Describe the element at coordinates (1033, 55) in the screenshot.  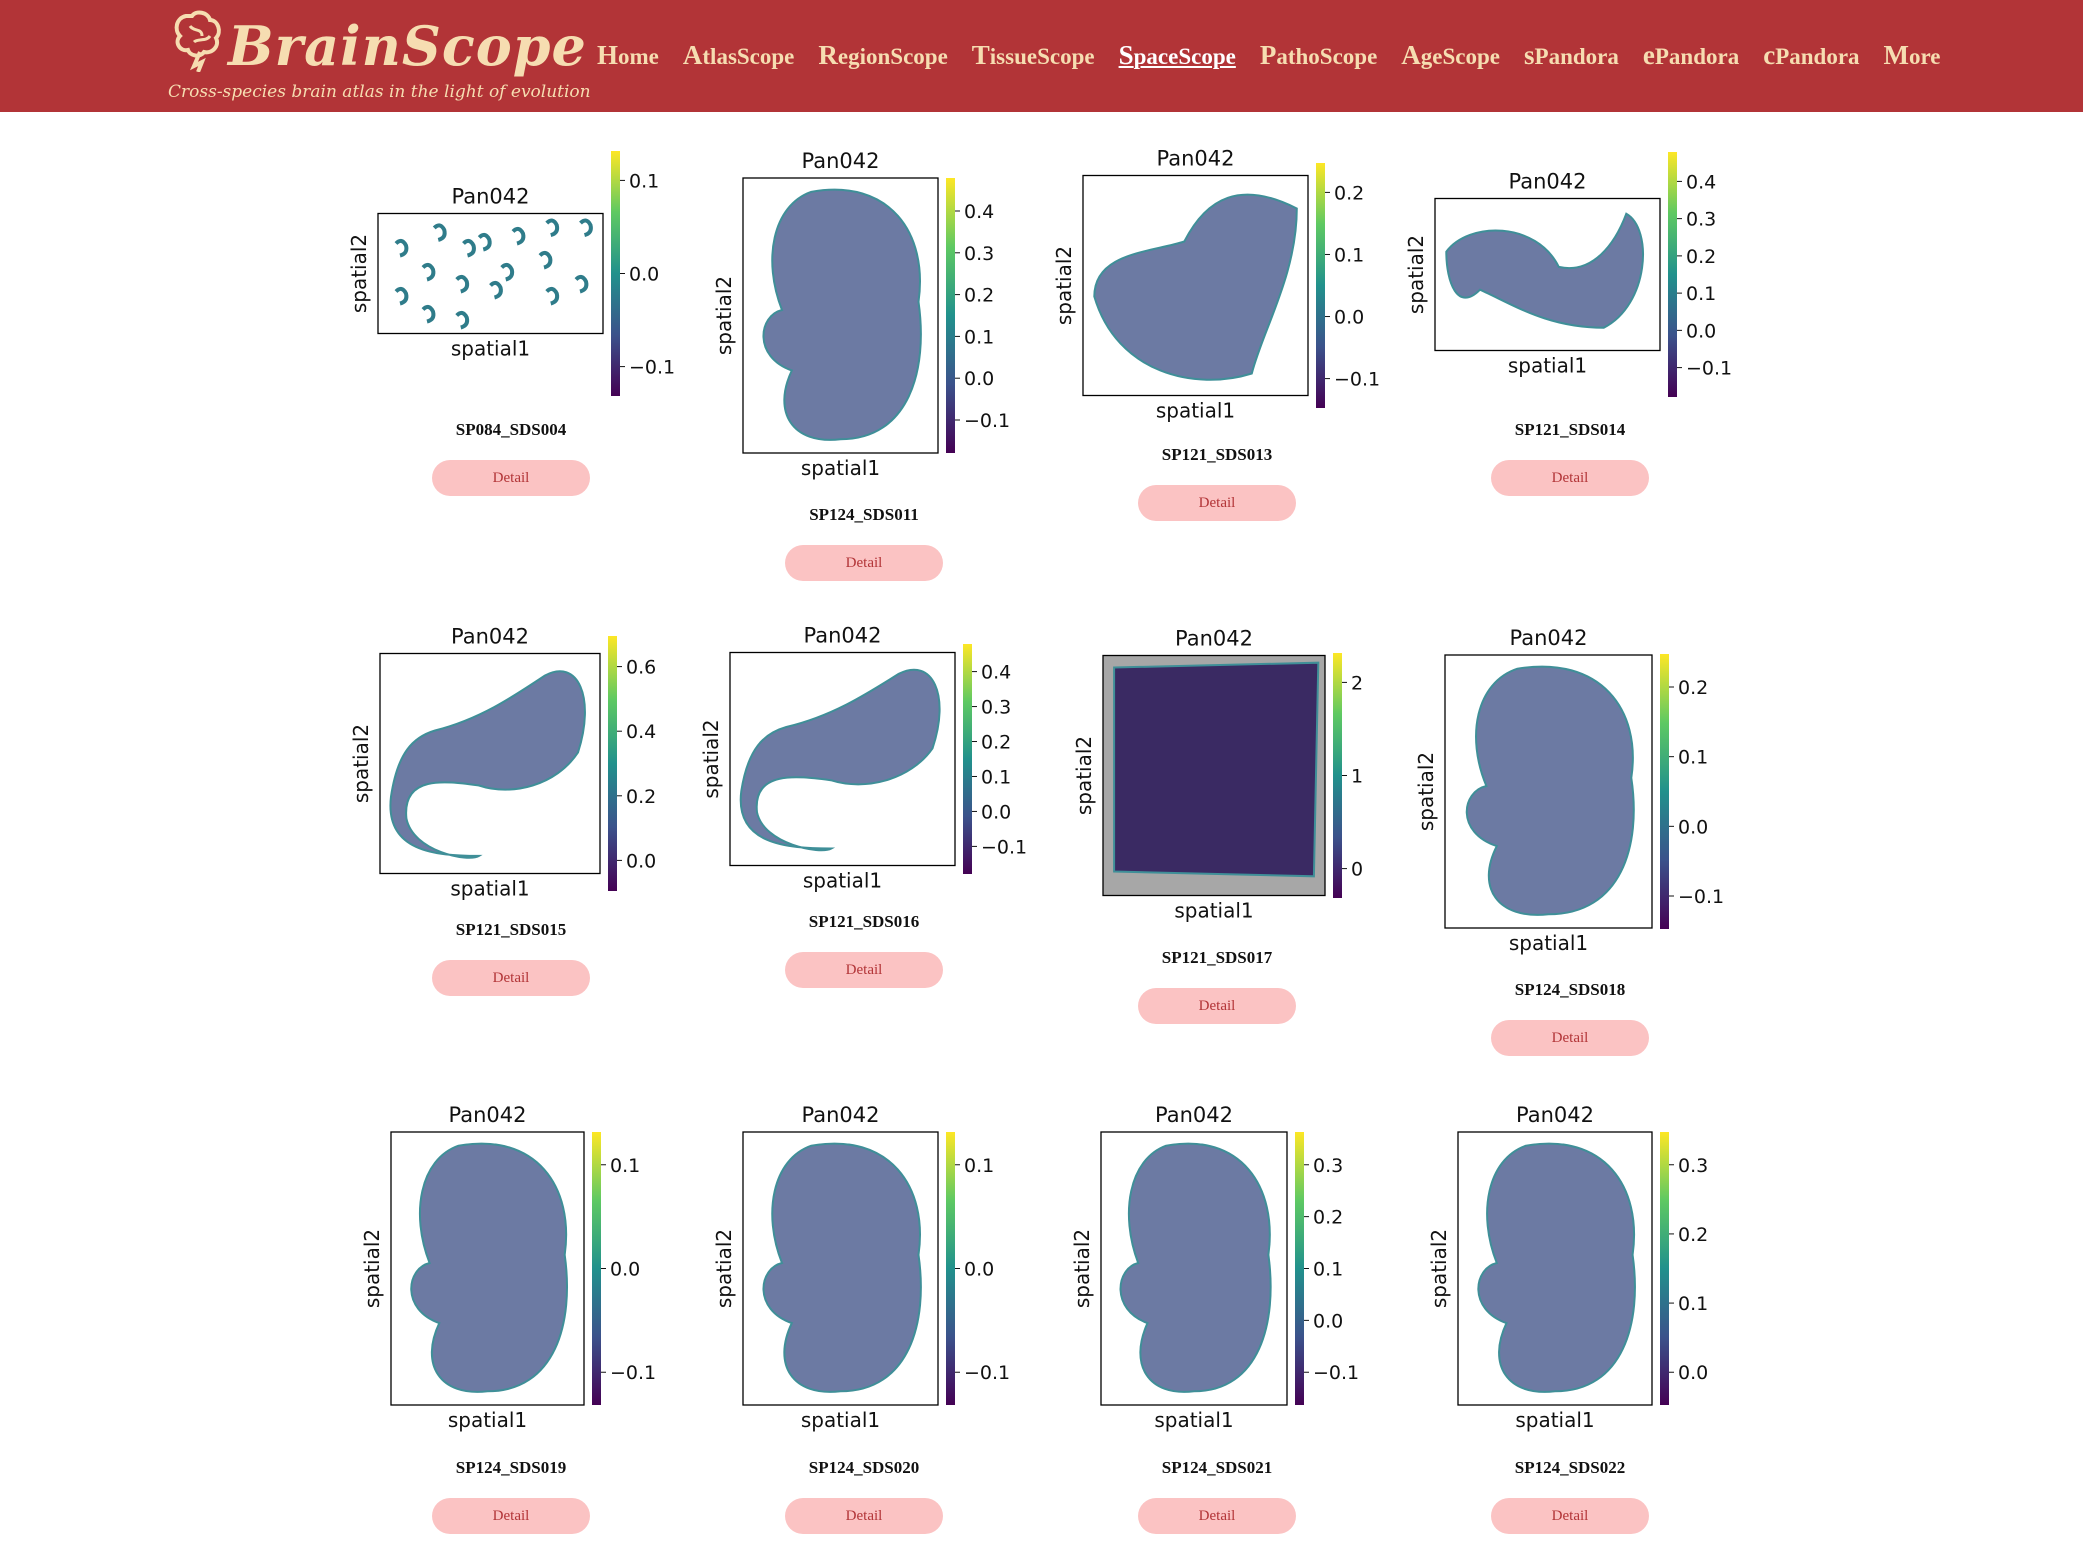
I see `nav-link-tissuescope: TissueScope` at that location.